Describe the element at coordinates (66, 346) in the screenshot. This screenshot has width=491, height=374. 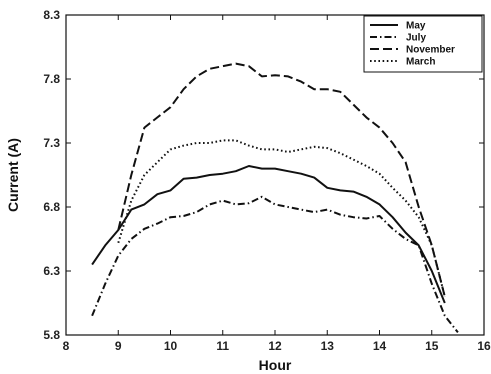
I see `x-tick-label: 8` at that location.